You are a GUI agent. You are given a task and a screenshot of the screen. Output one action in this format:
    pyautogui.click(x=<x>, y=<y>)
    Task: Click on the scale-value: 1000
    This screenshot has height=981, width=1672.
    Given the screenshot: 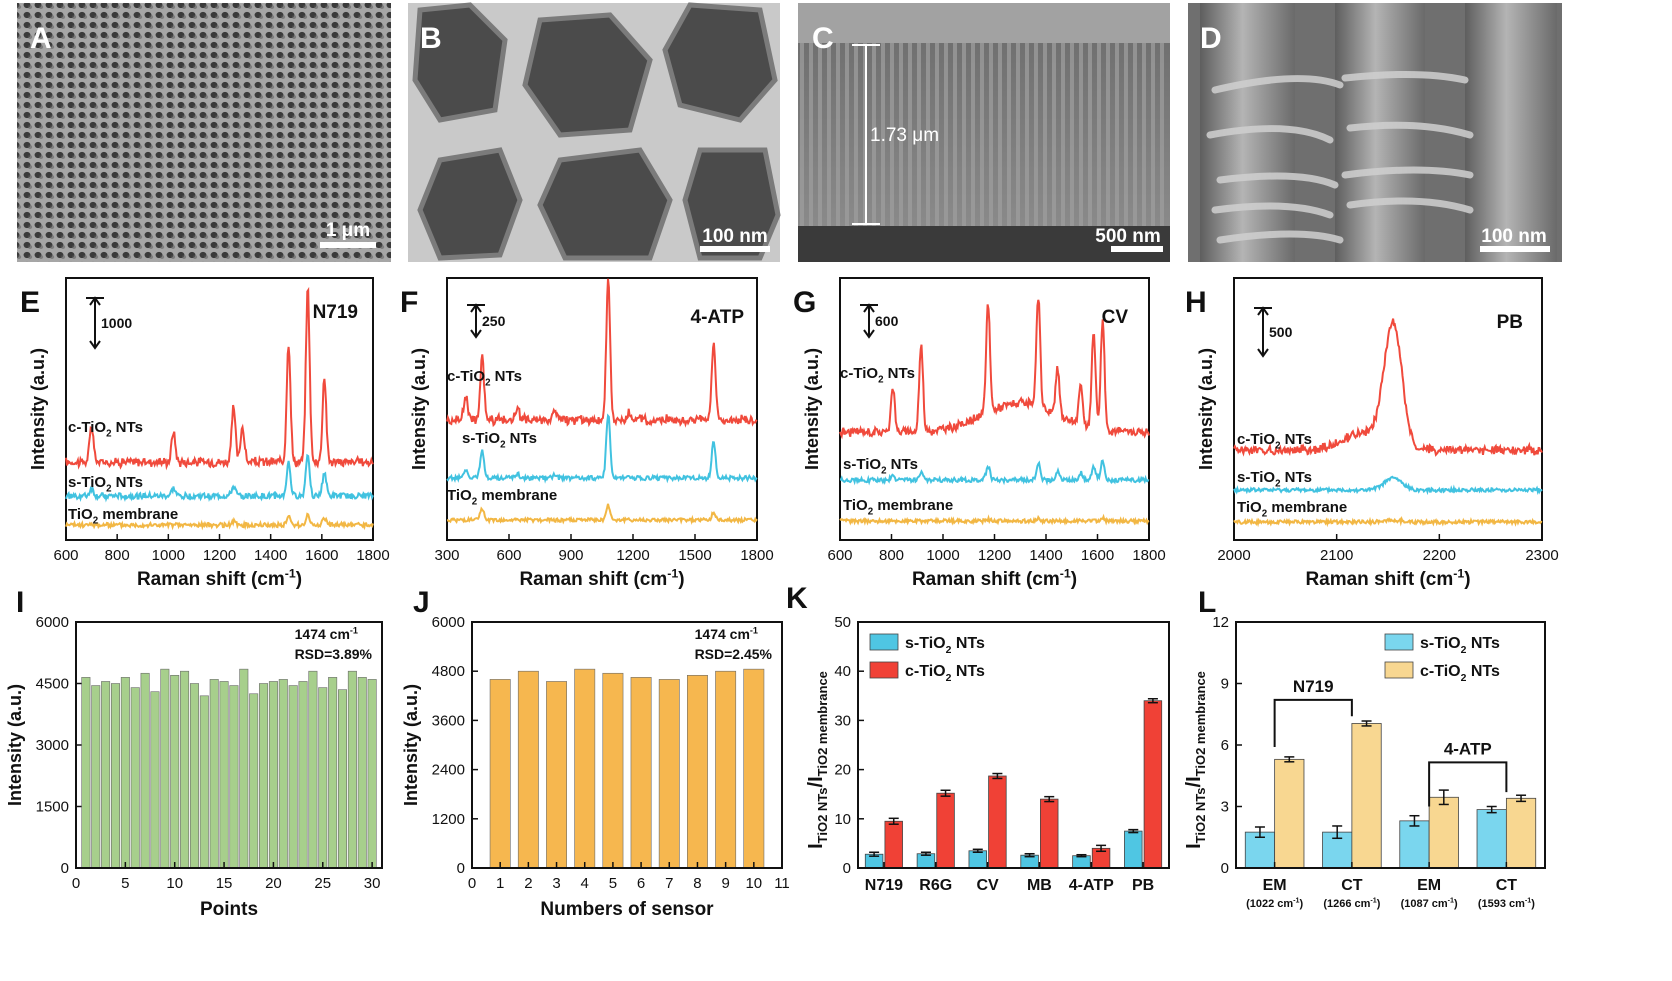 What is the action you would take?
    pyautogui.click(x=116, y=323)
    